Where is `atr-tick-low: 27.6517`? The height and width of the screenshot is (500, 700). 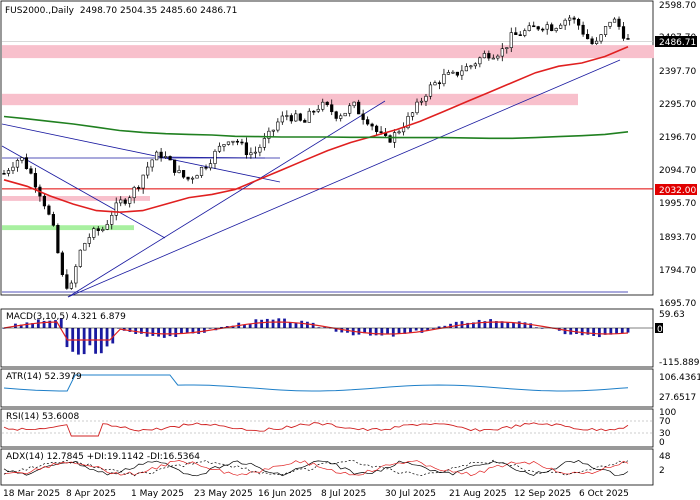
atr-tick-low: 27.6517 is located at coordinates (677, 398).